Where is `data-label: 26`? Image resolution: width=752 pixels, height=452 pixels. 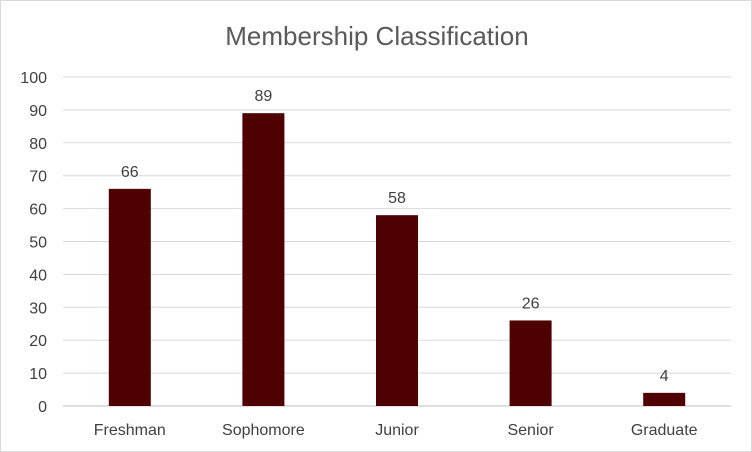
data-label: 26 is located at coordinates (531, 303).